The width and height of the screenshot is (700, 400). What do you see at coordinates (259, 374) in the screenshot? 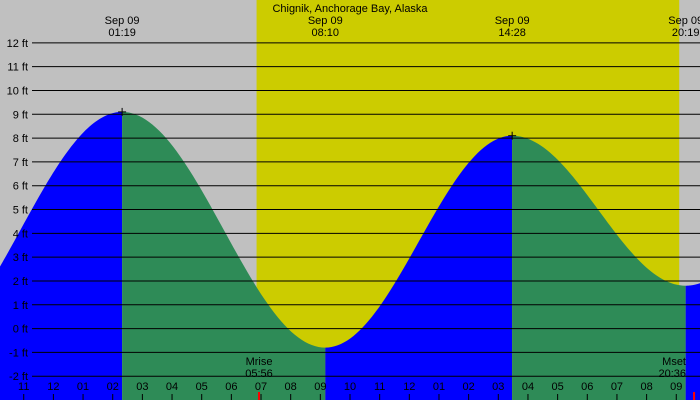
I see `moon-event-time: 05:56` at bounding box center [259, 374].